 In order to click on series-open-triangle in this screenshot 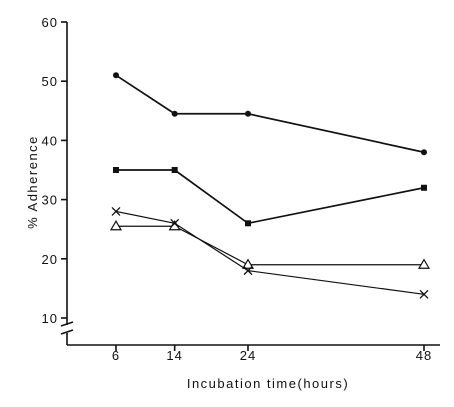, I will do `click(270, 244)`.